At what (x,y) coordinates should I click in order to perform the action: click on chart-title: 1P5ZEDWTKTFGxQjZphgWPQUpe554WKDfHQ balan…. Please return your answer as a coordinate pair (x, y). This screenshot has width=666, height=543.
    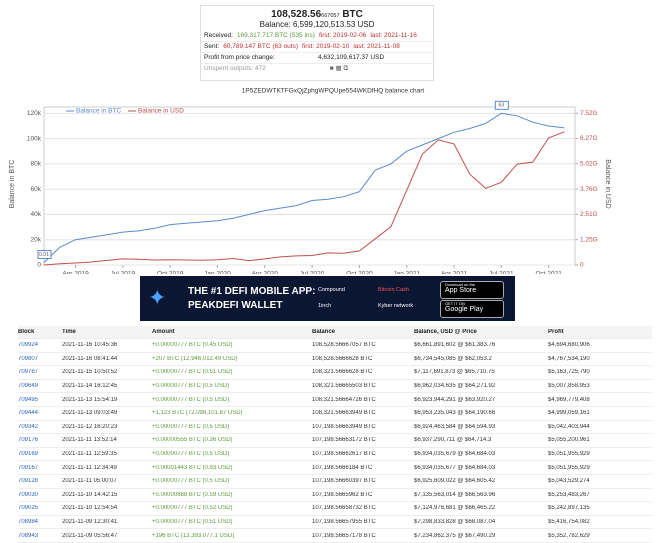
    Looking at the image, I should click on (333, 91).